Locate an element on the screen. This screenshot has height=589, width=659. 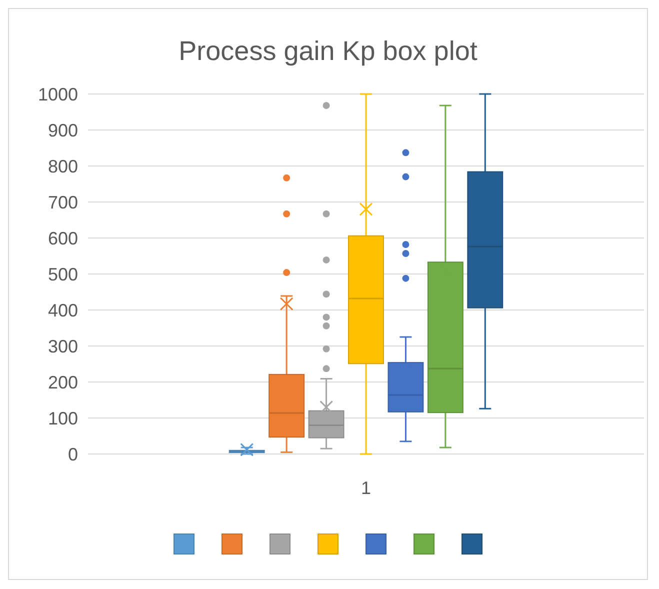
y-tick-label: 200 is located at coordinates (63, 382).